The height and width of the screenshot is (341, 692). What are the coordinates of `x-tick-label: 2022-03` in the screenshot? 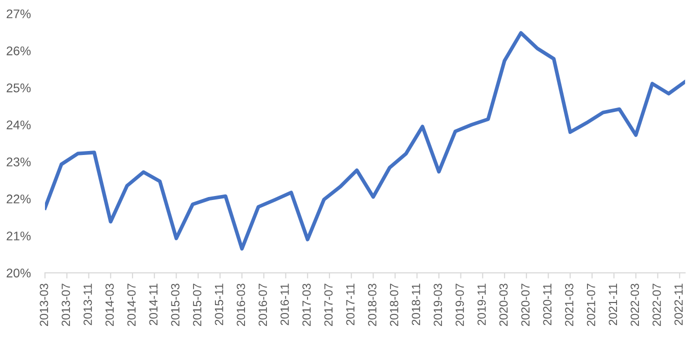 It's located at (635, 305).